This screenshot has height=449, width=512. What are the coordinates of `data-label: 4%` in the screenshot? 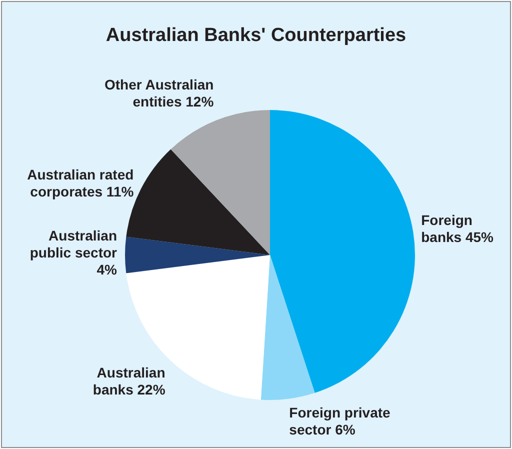 It's located at (107, 269).